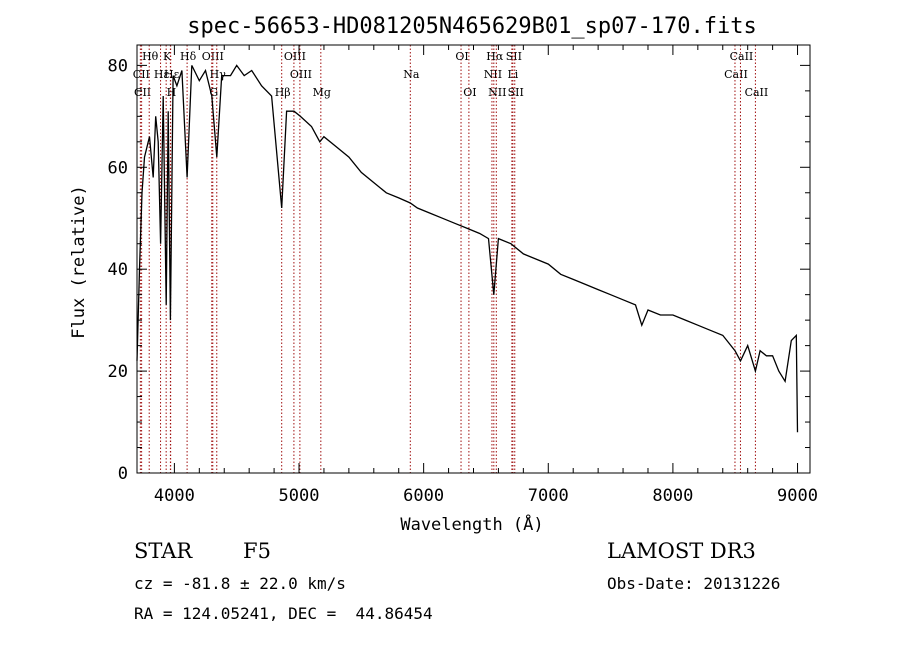 The height and width of the screenshot is (649, 900). Describe the element at coordinates (516, 92) in the screenshot. I see `line-label-23: SII` at that location.